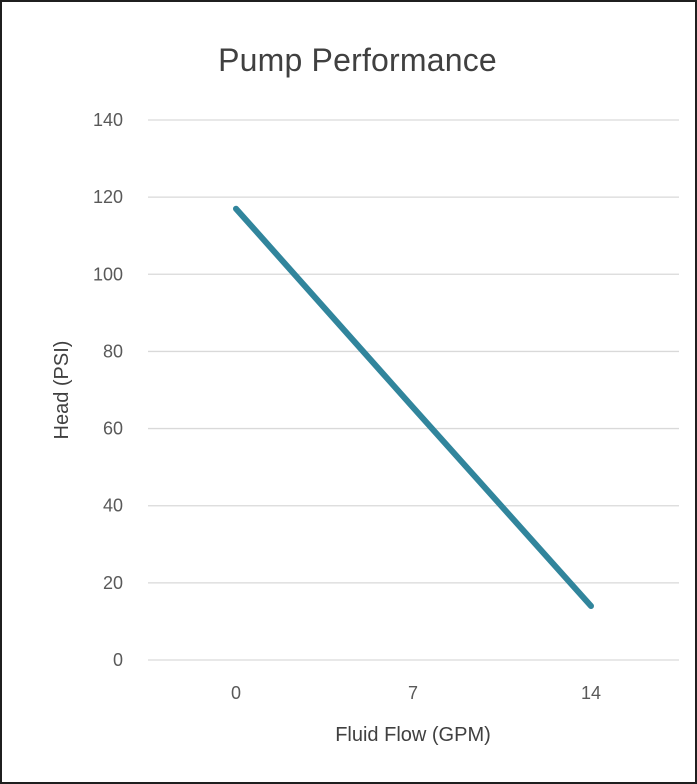 Image resolution: width=697 pixels, height=784 pixels. I want to click on y-tick-label: 40, so click(113, 506).